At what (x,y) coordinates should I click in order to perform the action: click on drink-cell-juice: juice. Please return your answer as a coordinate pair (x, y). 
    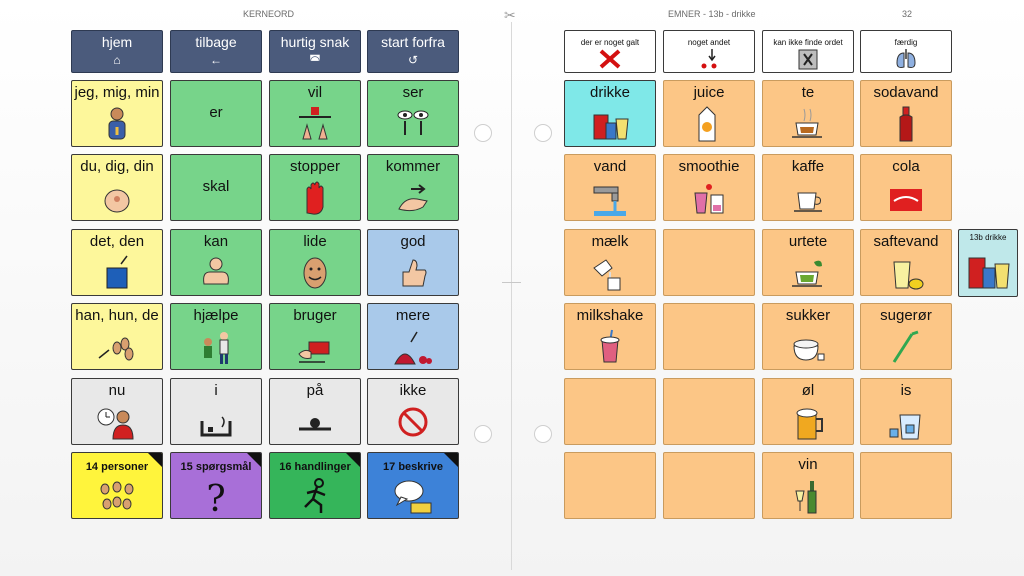
    Looking at the image, I should click on (709, 113).